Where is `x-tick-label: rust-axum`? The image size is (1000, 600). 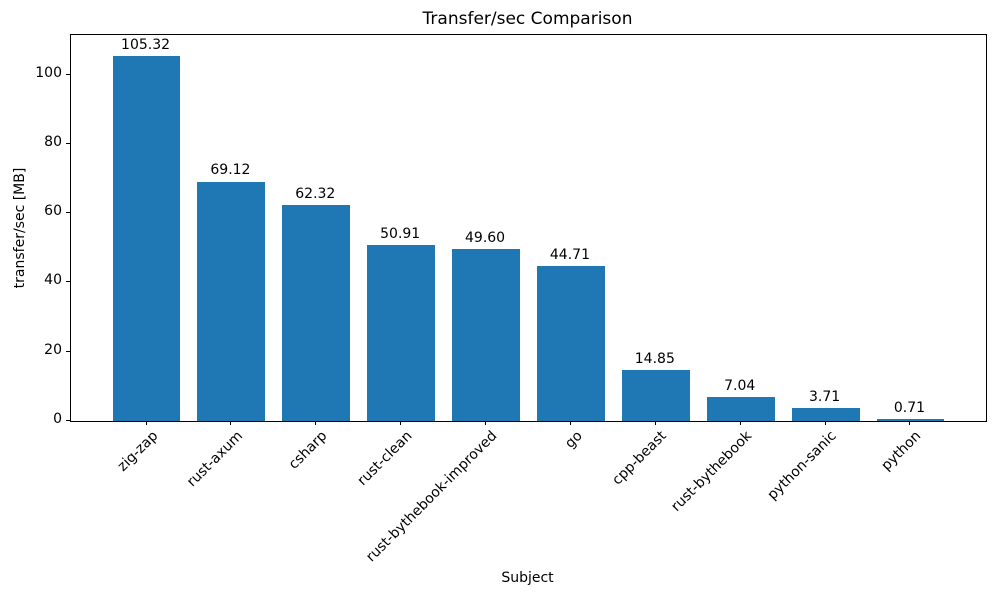
x-tick-label: rust-axum is located at coordinates (214, 459).